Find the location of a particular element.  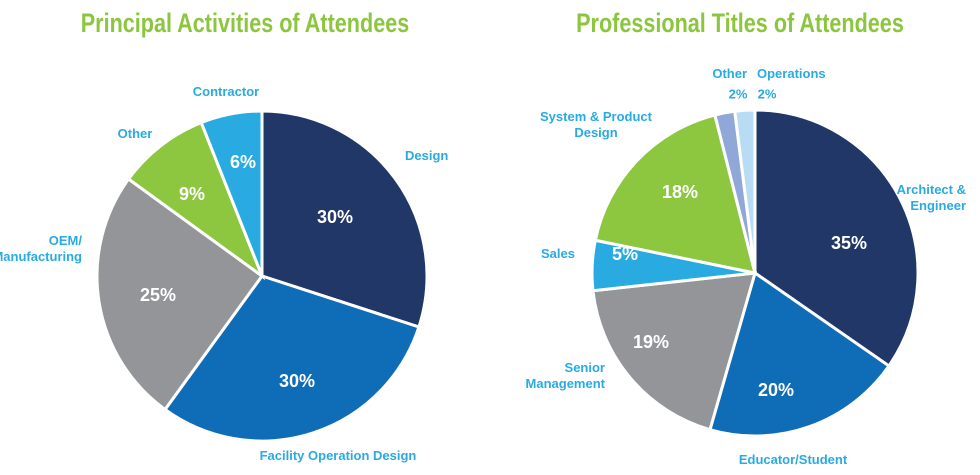

chart-title-principal-activities: Principal Activities of Attendees is located at coordinates (245, 23).